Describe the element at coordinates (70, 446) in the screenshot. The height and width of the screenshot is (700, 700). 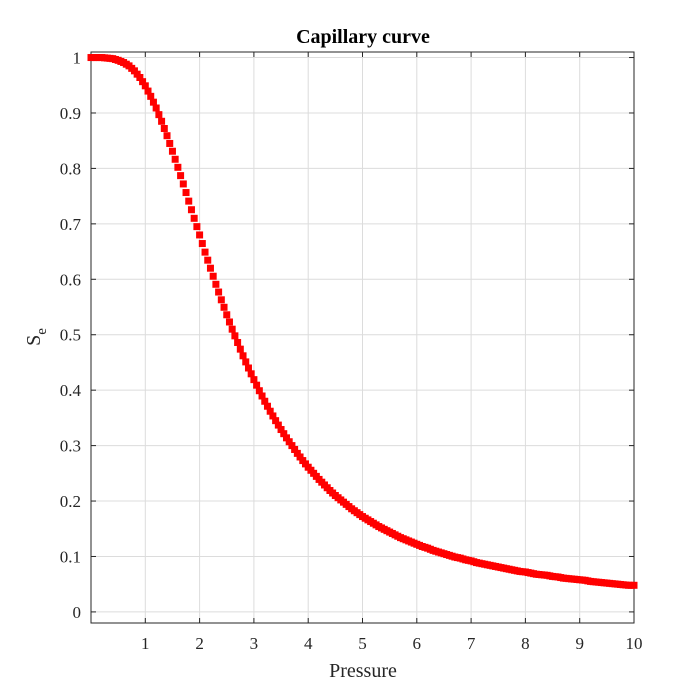
I see `y-tick-label: 0.3` at that location.